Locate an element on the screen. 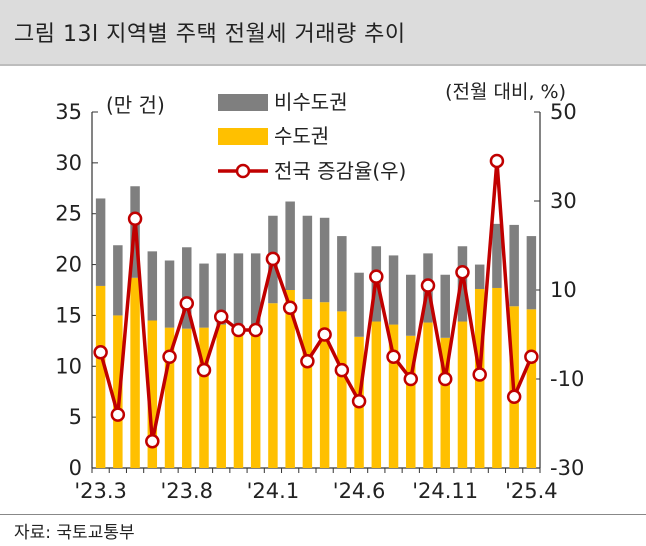 The width and height of the screenshot is (646, 546). legend-label-growth: 전국 증감율(우) is located at coordinates (340, 171).